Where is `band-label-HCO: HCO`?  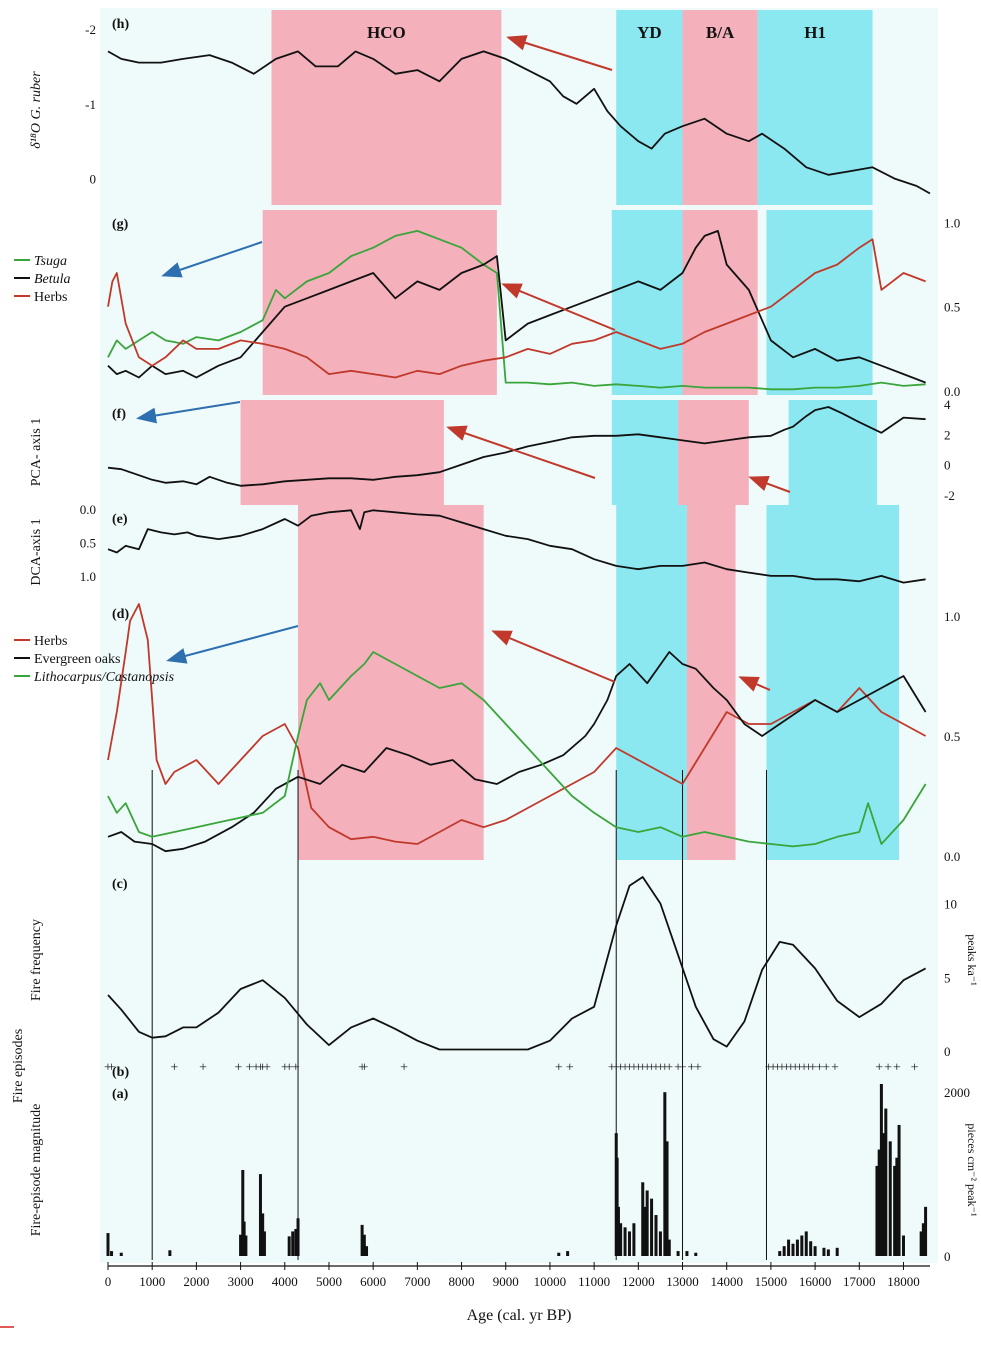
band-label-HCO: HCO is located at coordinates (386, 32).